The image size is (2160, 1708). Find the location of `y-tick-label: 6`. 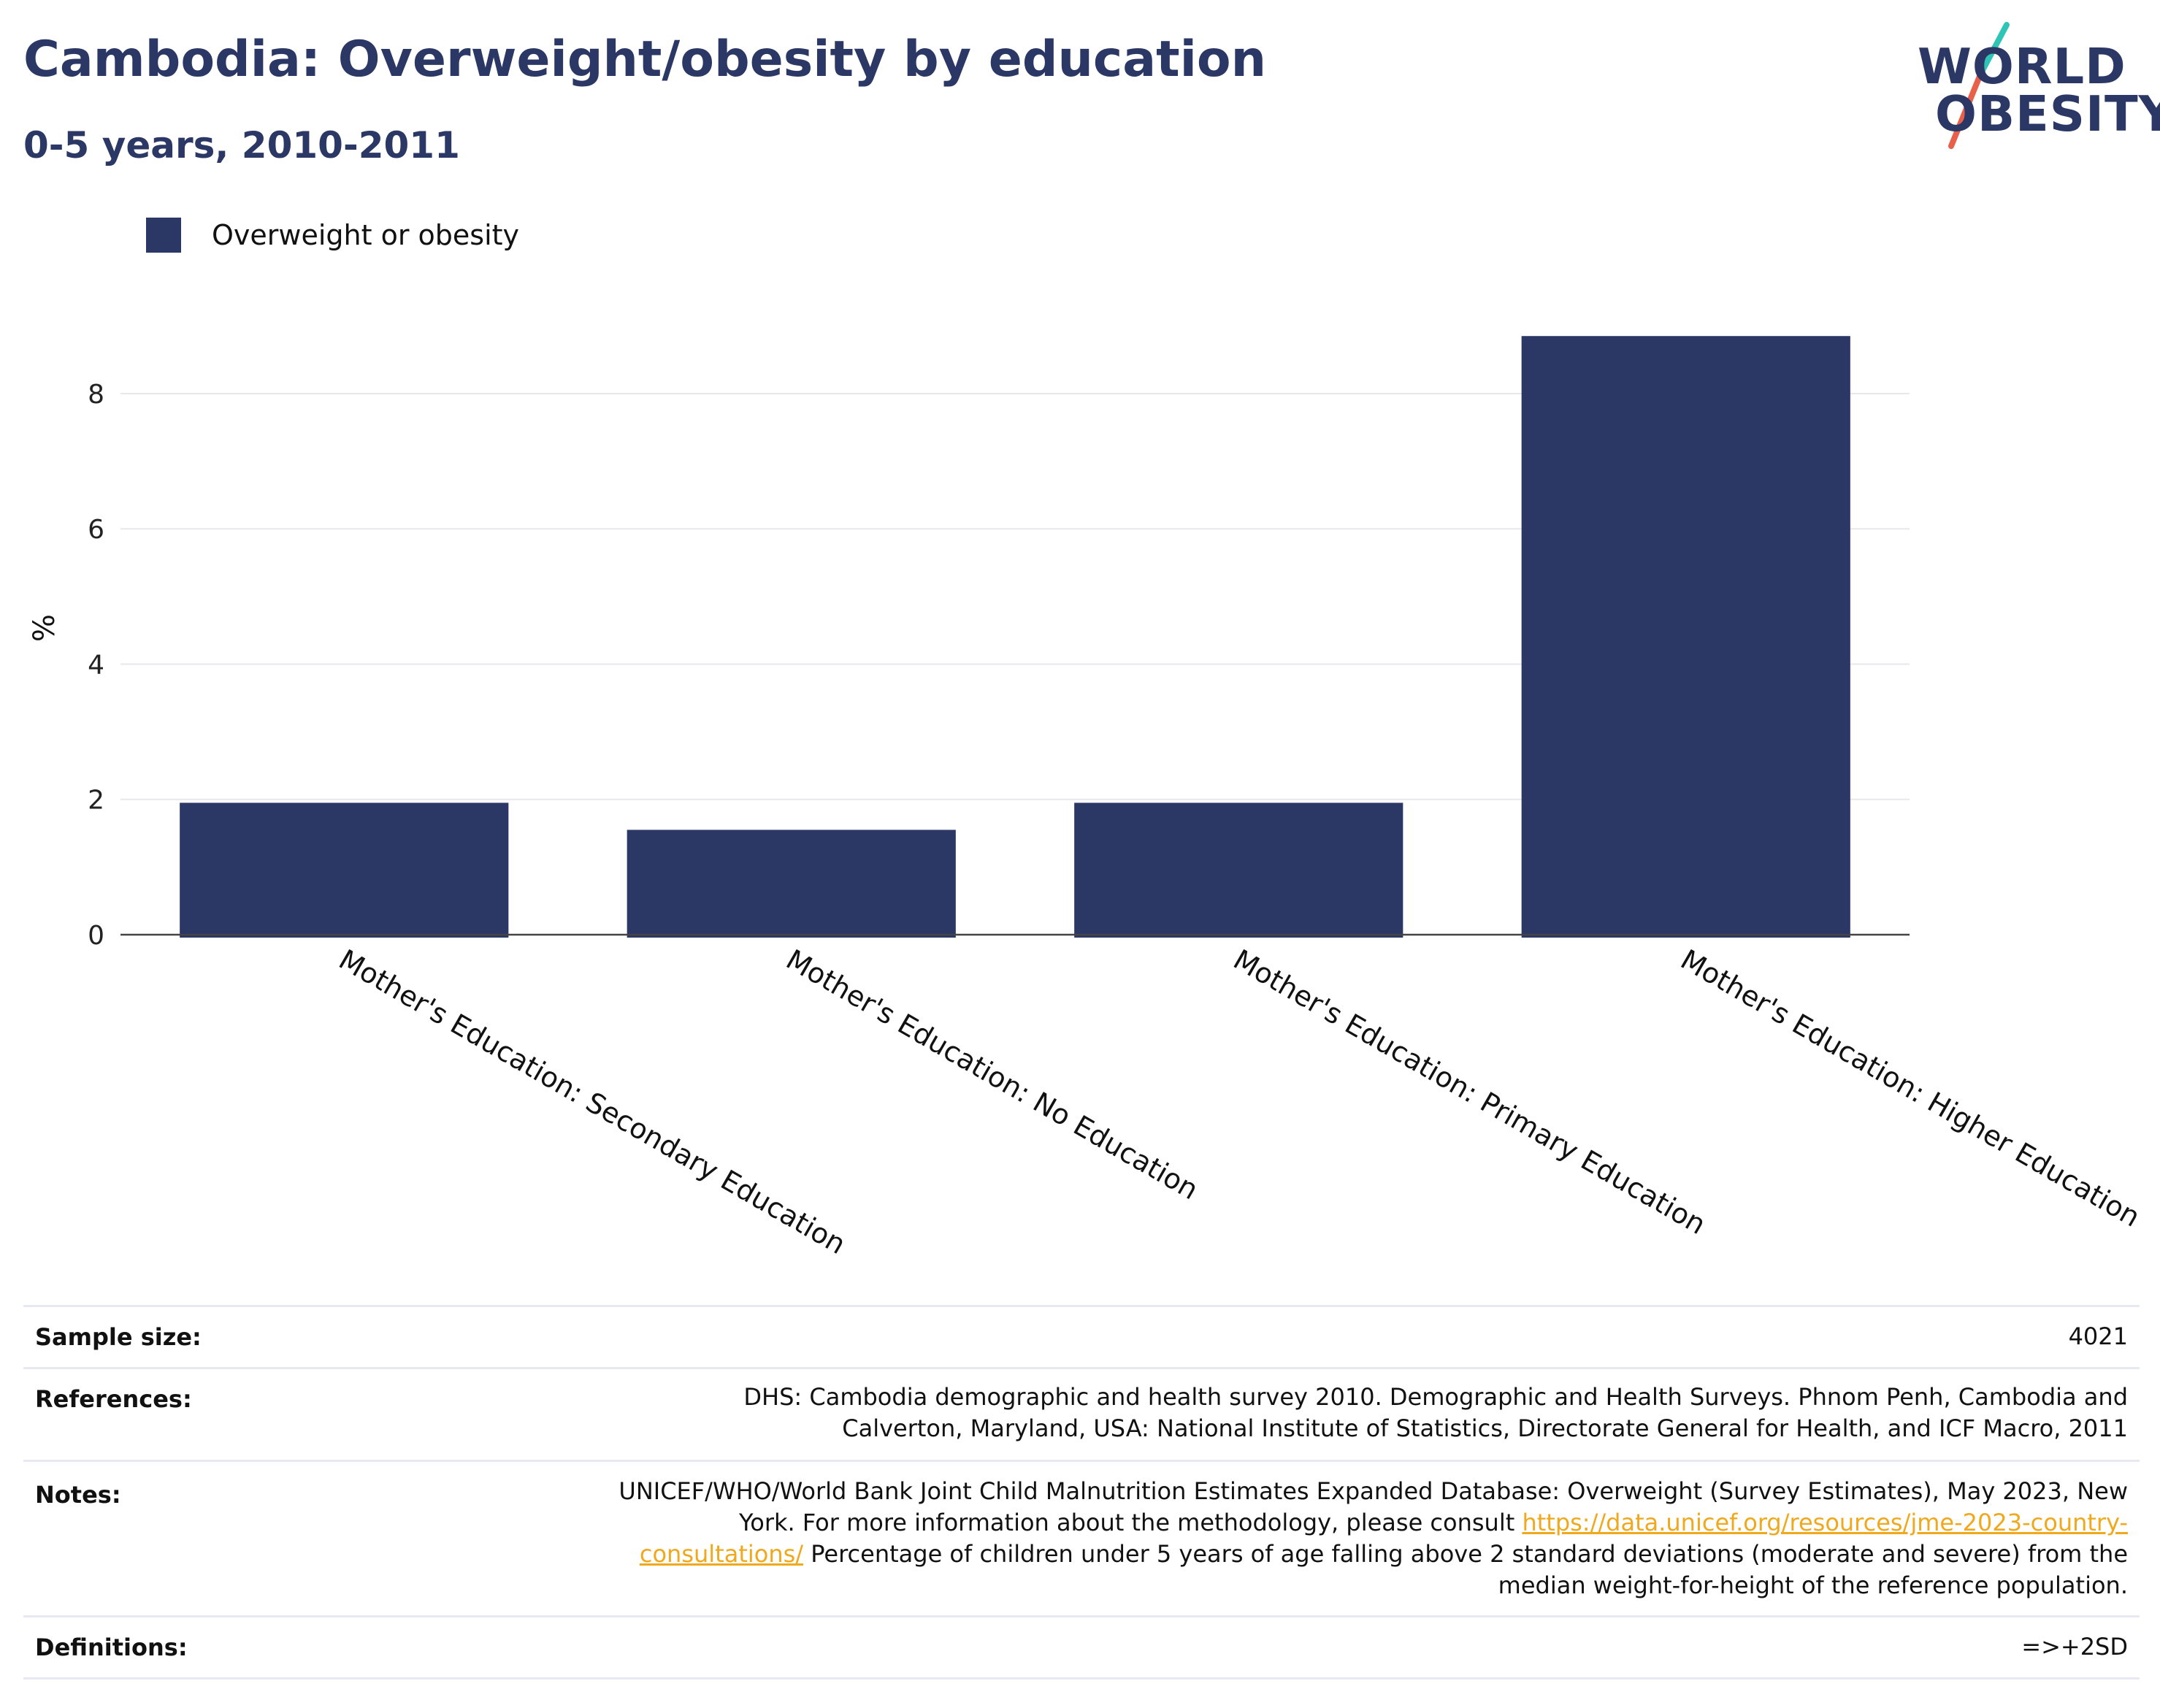

y-tick-label: 6 is located at coordinates (96, 530).